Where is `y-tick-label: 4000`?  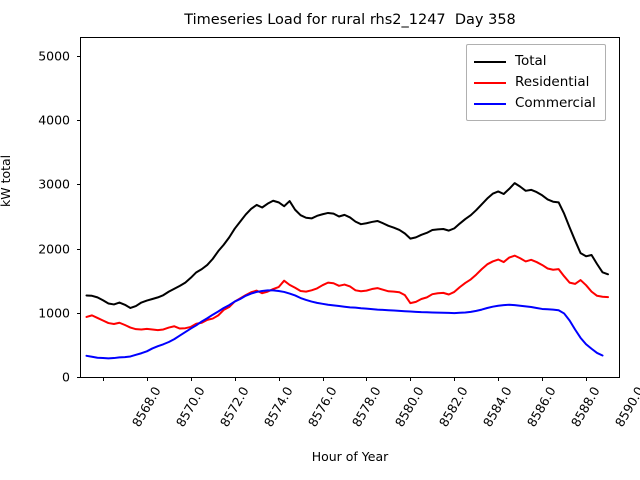
y-tick-label: 4000 is located at coordinates (54, 120).